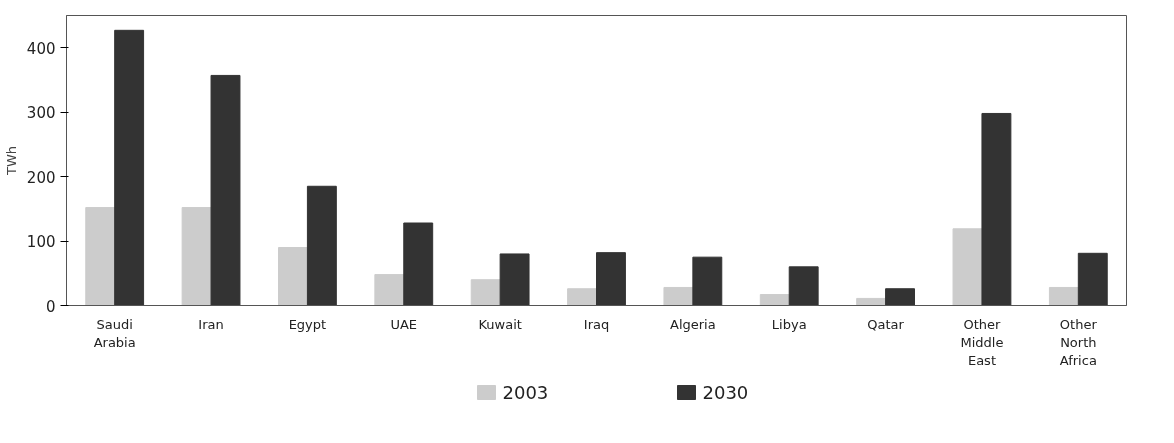 Image resolution: width=1174 pixels, height=443 pixels. What do you see at coordinates (886, 324) in the screenshot?
I see `x-tick-label: Qatar` at bounding box center [886, 324].